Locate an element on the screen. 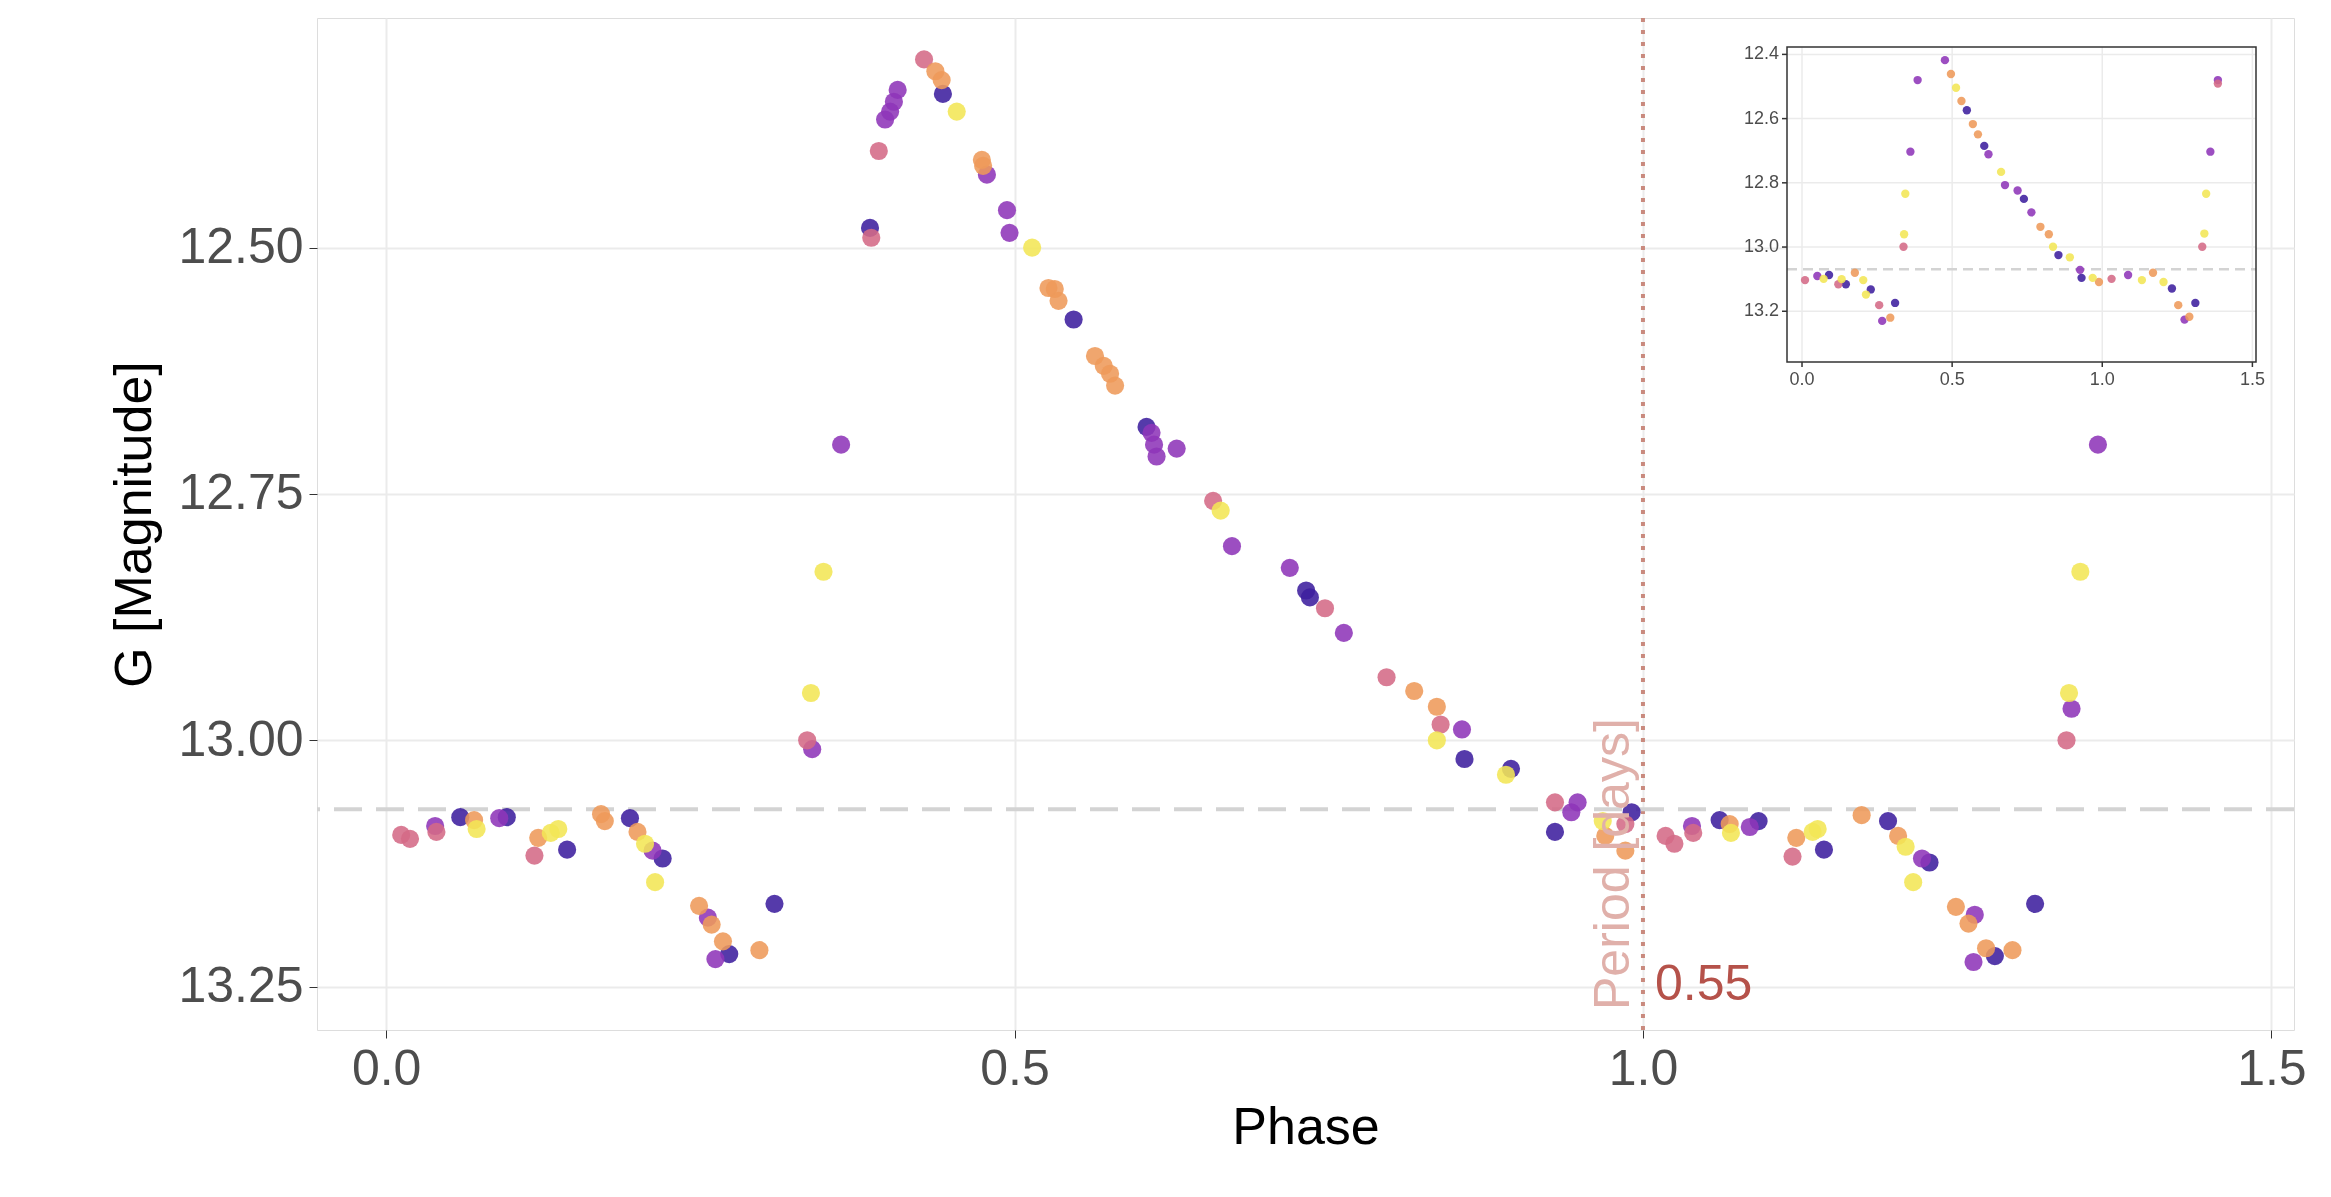 This screenshot has height=1197, width=2331. x-axis-title: Phase is located at coordinates (1306, 1125).